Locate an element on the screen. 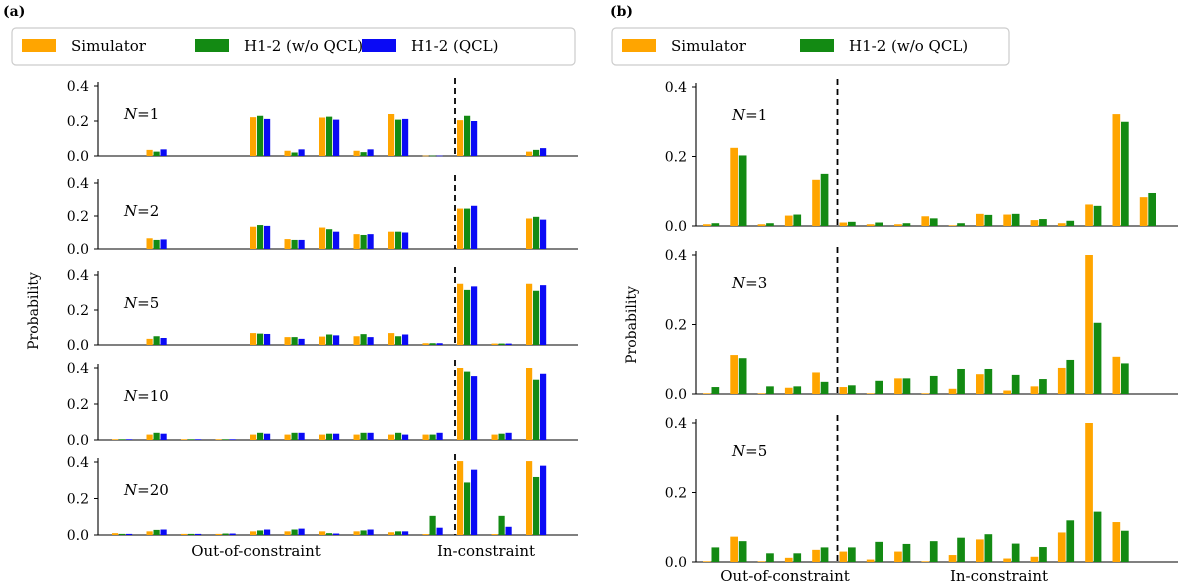  legend: Simulator H1-2 (w/o QCL) H1-2 (QCL) is located at coordinates (293, 46).